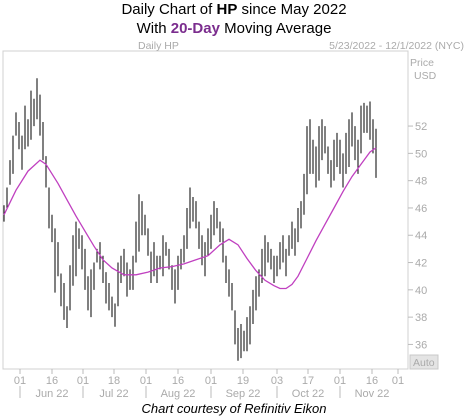 The image size is (468, 418). What do you see at coordinates (277, 381) in the screenshot?
I see `x-tick-label: 03` at bounding box center [277, 381].